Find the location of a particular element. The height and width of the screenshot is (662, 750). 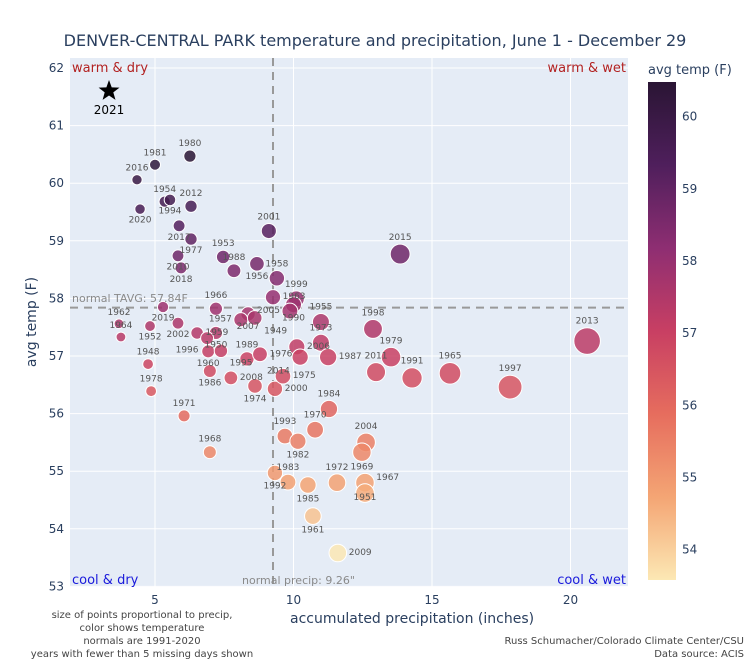

x-axis-label: accumulated precipitation (inches) is located at coordinates (412, 619).